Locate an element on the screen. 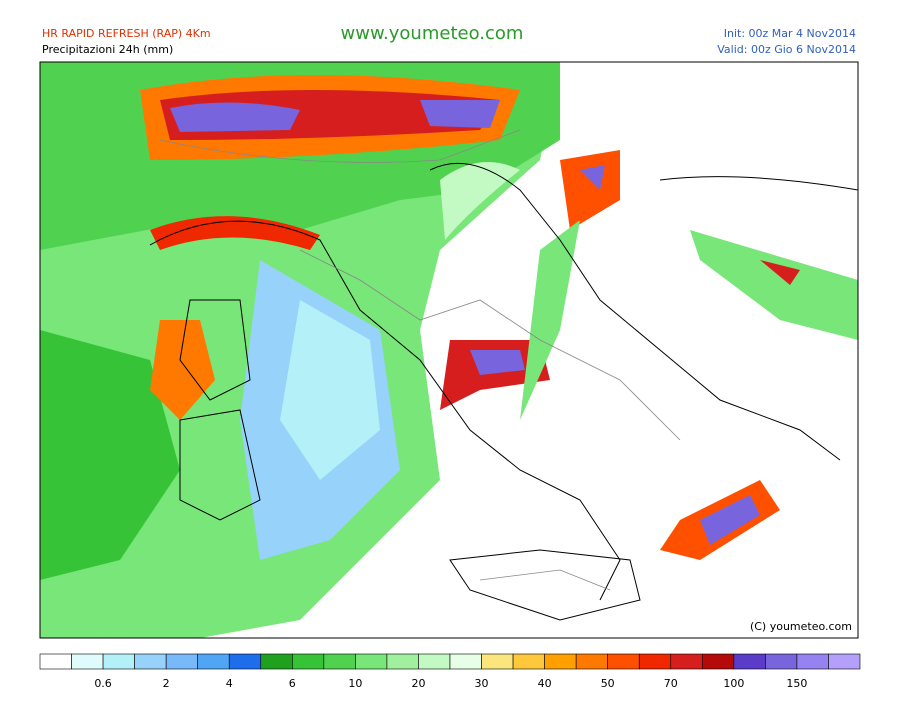  product-title: Precipitazioni 24h (mm) is located at coordinates (107, 49).